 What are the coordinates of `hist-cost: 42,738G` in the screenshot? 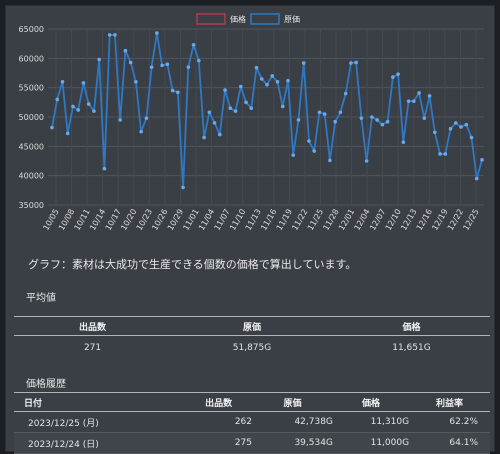 It's located at (313, 422).